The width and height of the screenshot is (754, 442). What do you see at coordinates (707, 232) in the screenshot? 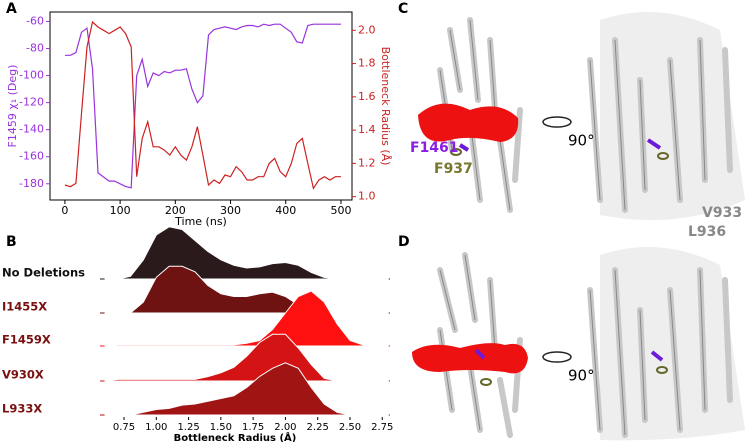
I see `residue-label: L936` at bounding box center [707, 232].